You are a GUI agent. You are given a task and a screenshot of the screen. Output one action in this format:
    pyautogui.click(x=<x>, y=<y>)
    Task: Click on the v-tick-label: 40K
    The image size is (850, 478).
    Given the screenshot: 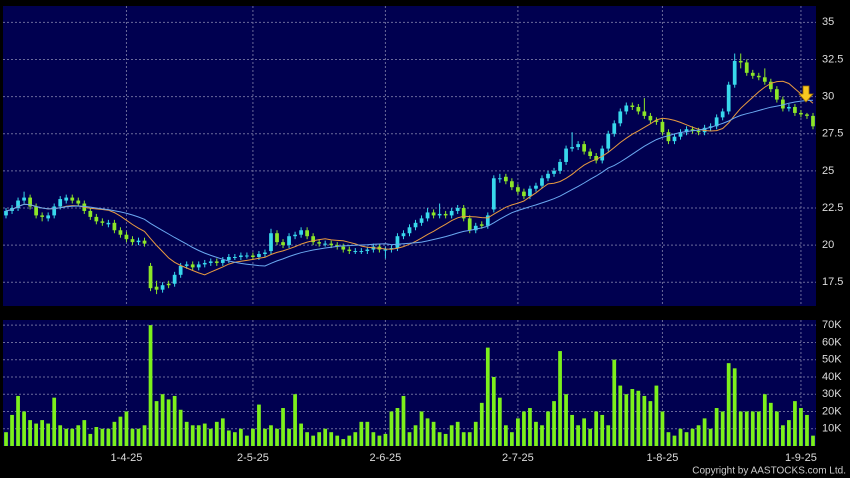 What is the action you would take?
    pyautogui.click(x=832, y=377)
    